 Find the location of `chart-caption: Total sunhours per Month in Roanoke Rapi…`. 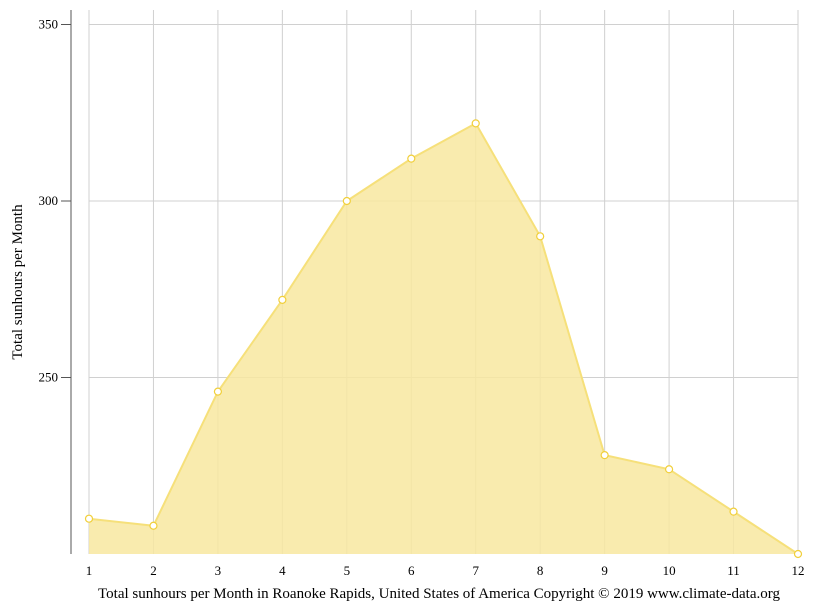

chart-caption: Total sunhours per Month in Roanoke Rapi… is located at coordinates (439, 594).